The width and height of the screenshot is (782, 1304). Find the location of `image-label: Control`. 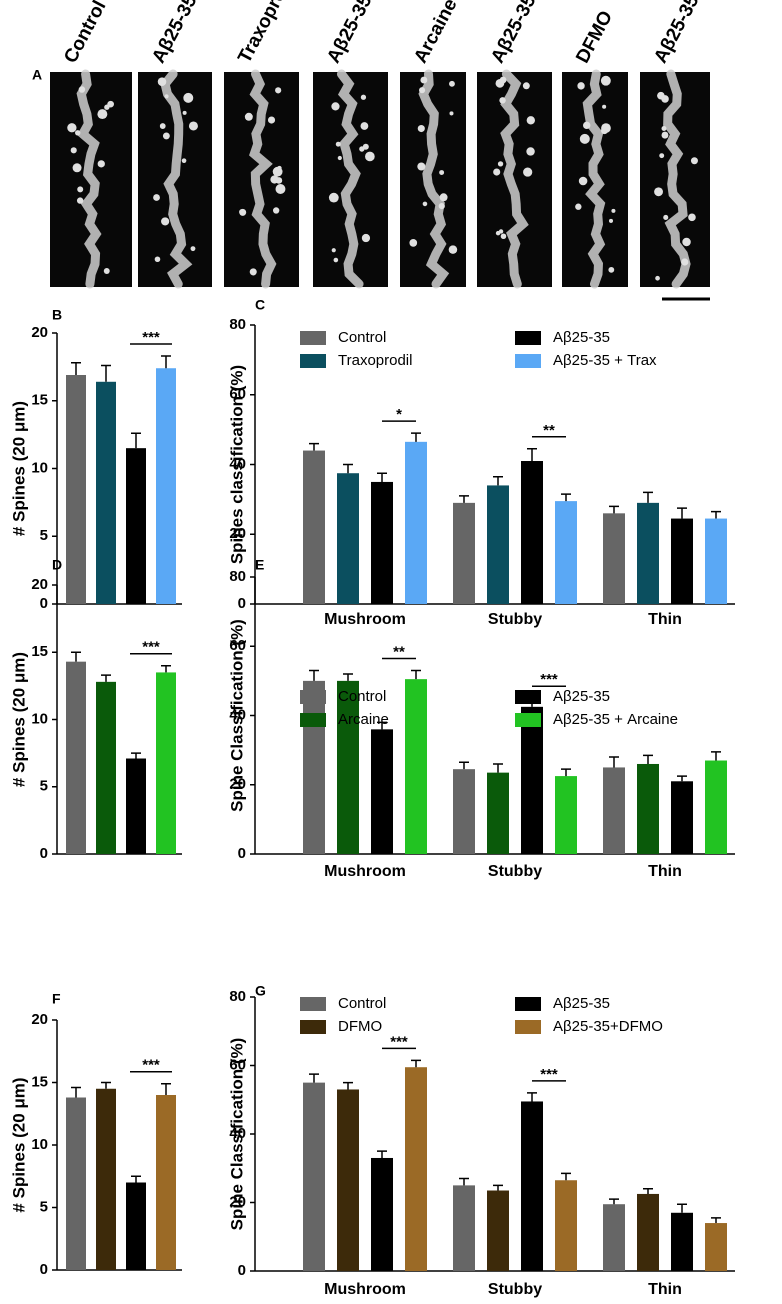

image-label: Control is located at coordinates (85, 33).